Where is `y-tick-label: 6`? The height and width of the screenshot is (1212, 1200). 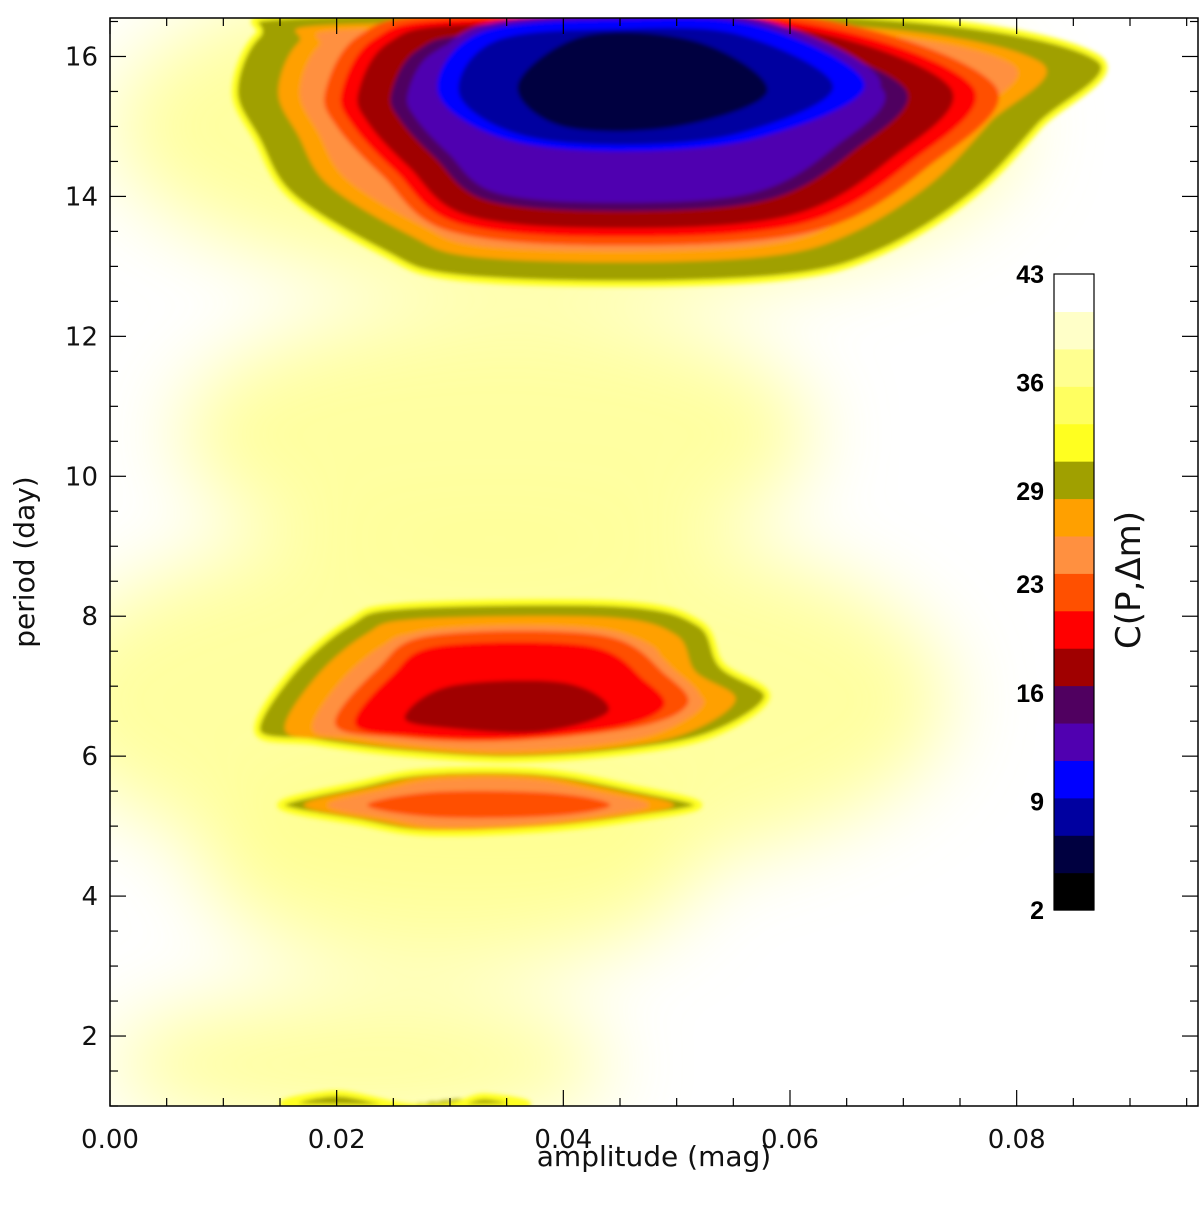
y-tick-label: 6 is located at coordinates (89, 757).